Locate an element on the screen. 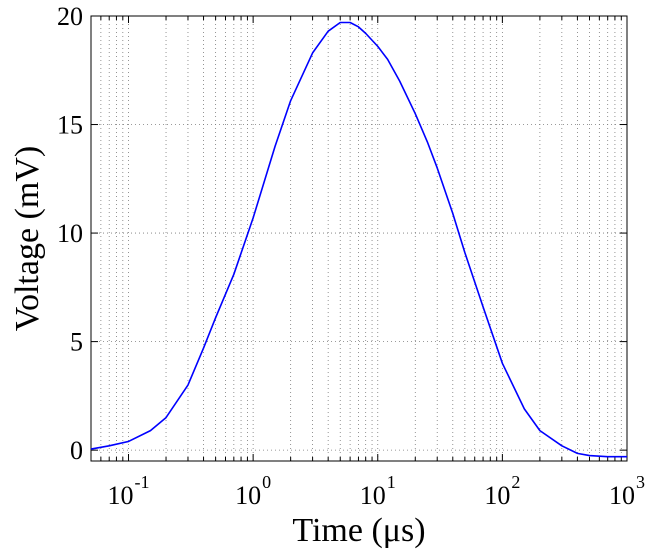 This screenshot has height=556, width=649. x-tick-label: 10 0 is located at coordinates (253, 491).